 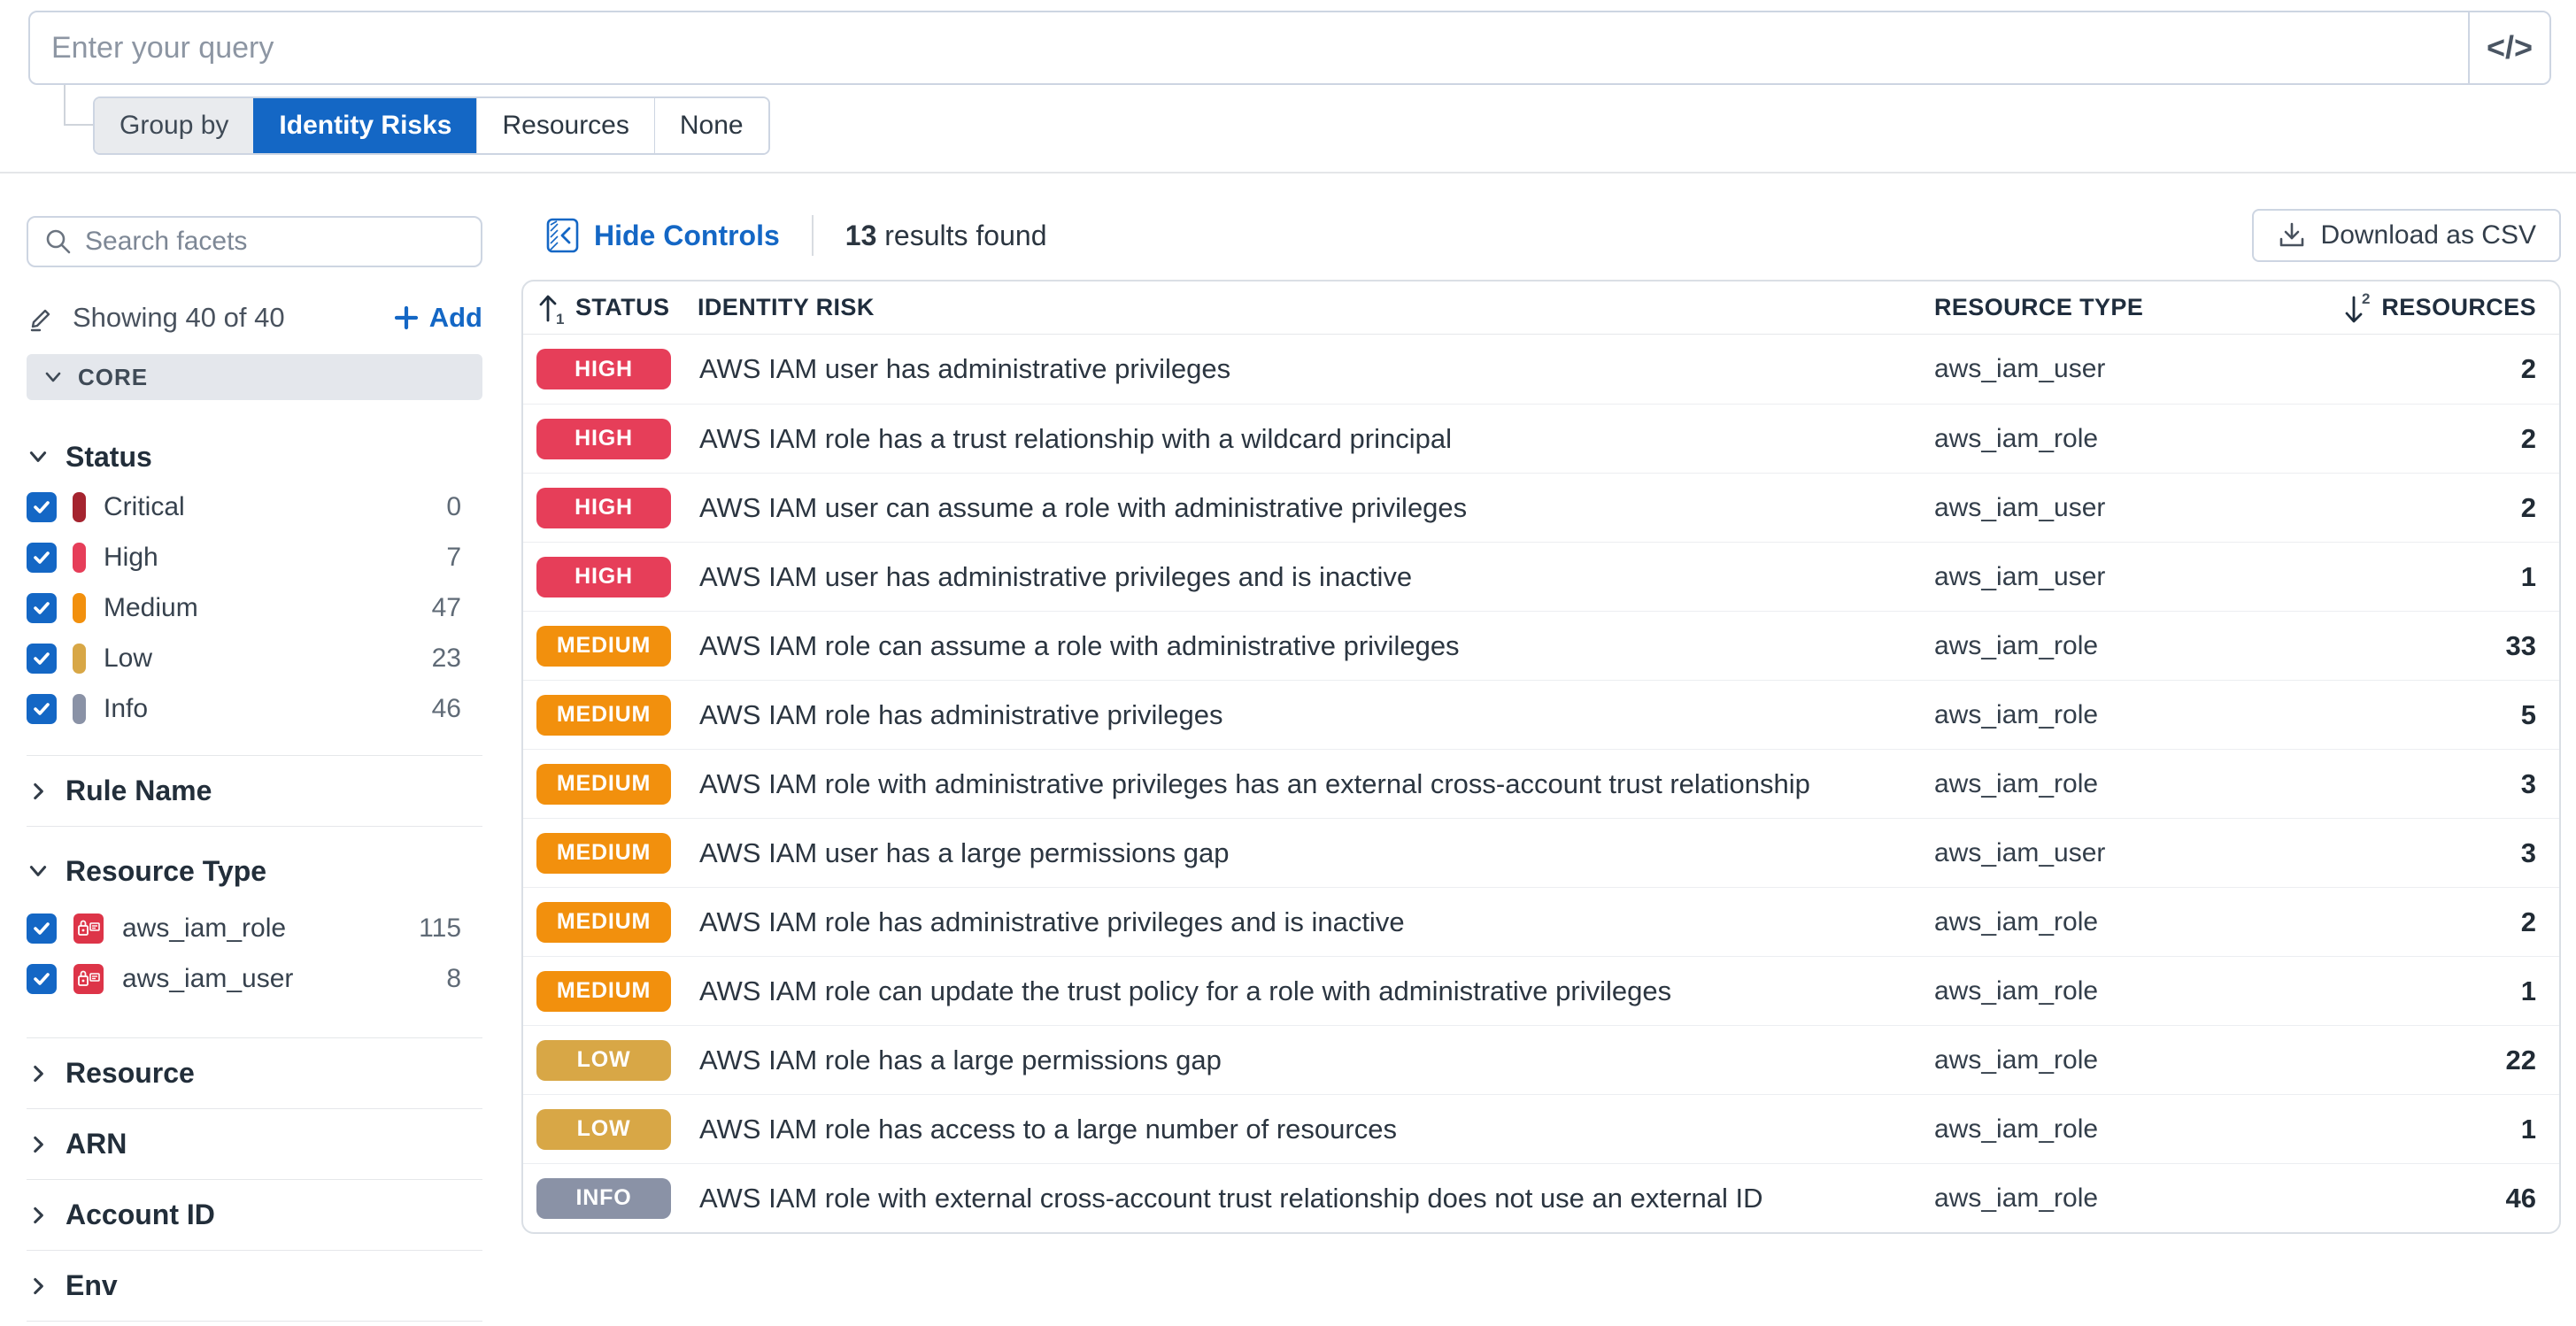 I want to click on sort-descending-icon: 2, so click(x=2358, y=306).